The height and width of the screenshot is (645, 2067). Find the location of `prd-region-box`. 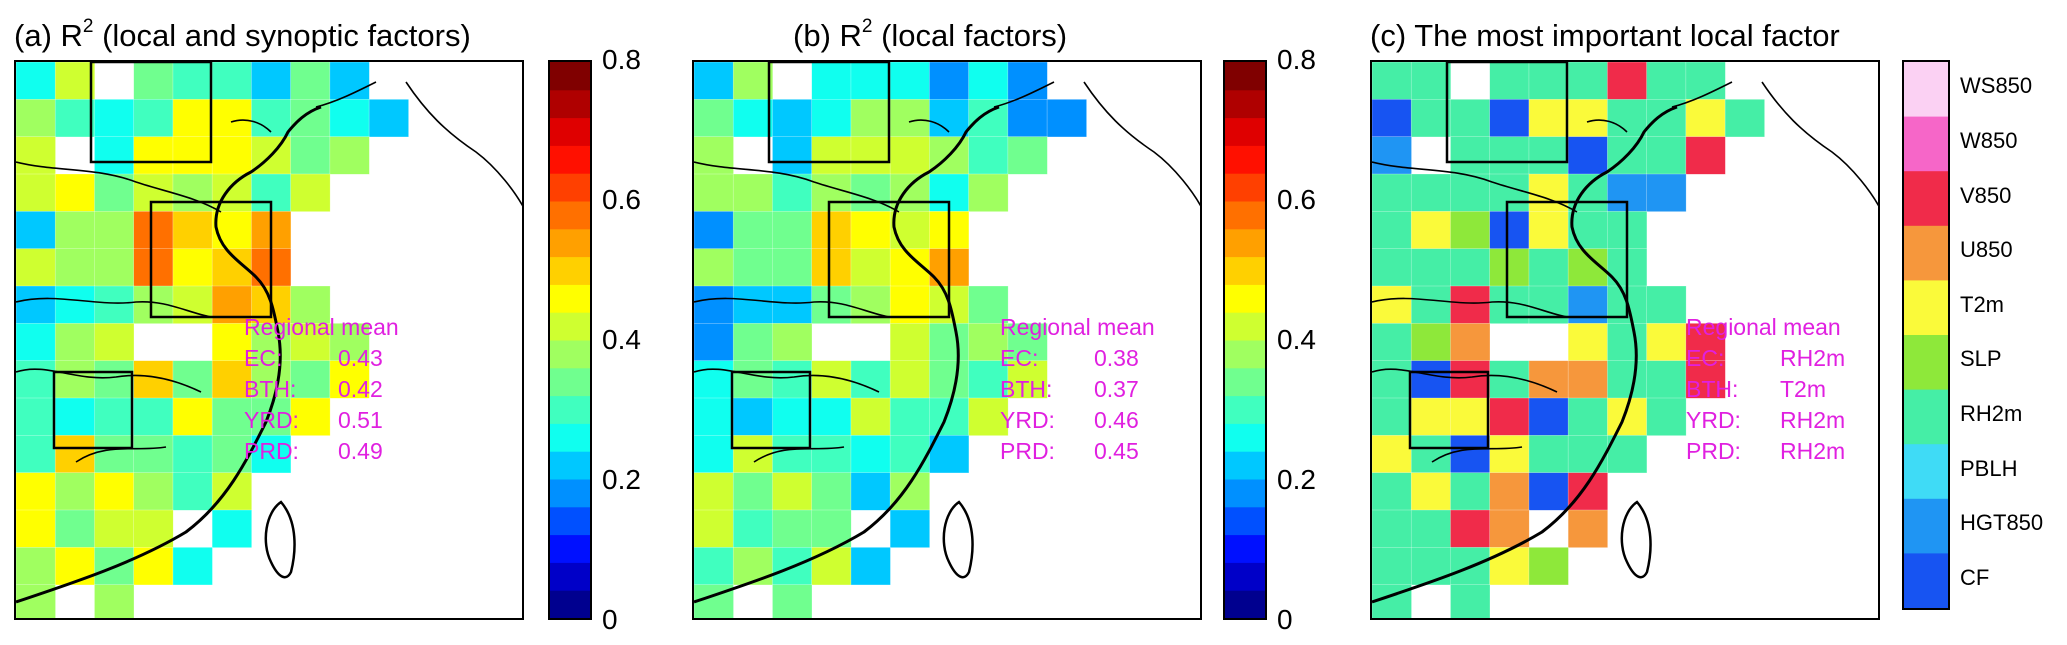

prd-region-box is located at coordinates (93, 410).